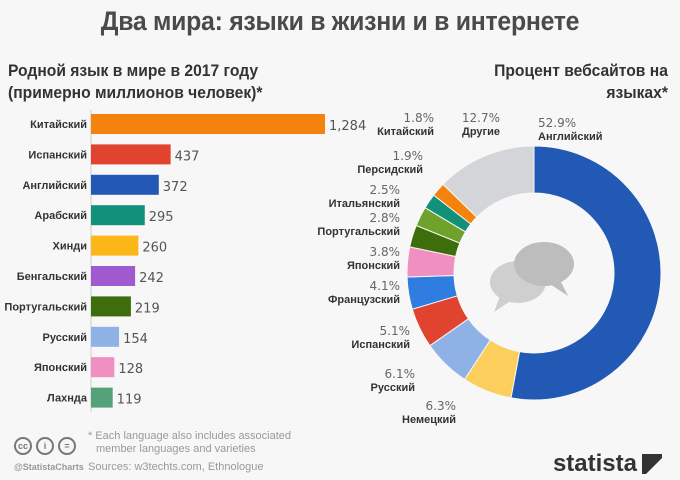 This screenshot has height=480, width=680. What do you see at coordinates (161, 217) in the screenshot?
I see `bar-value-label: 295` at bounding box center [161, 217].